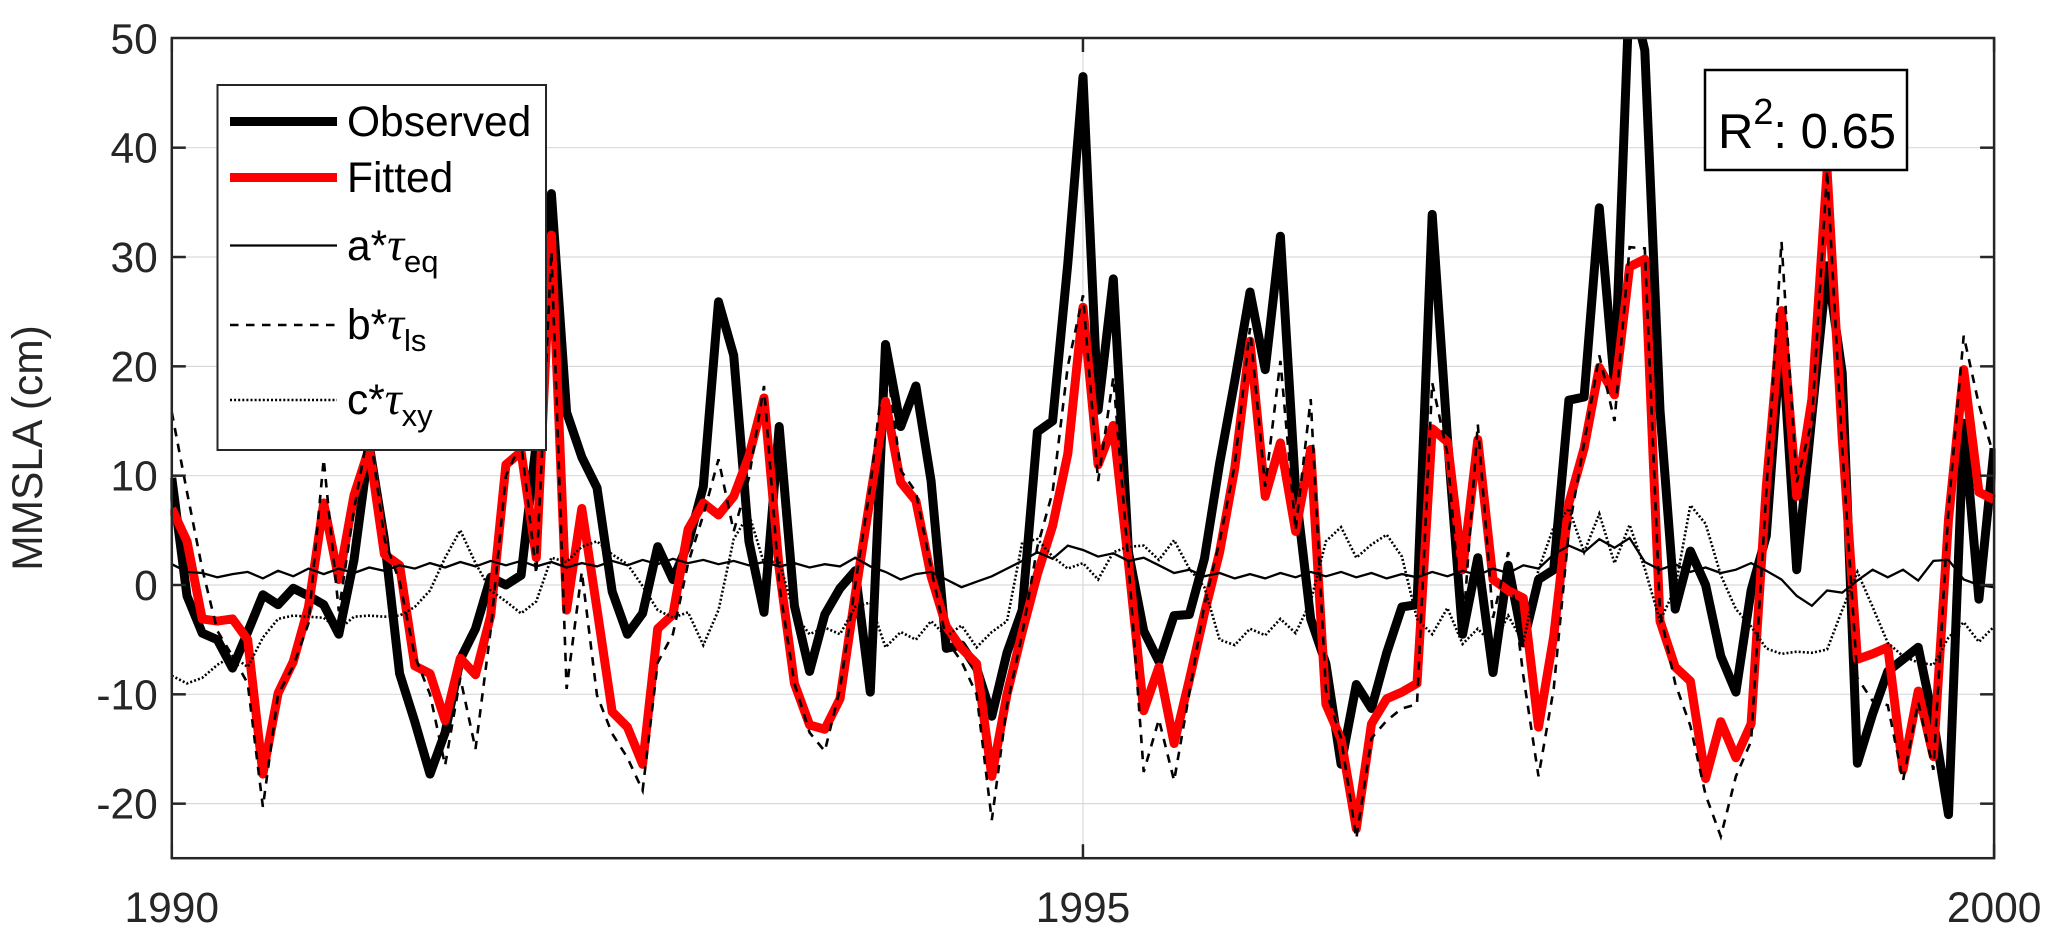 This screenshot has height=949, width=2067. I want to click on svg-text: 10, so click(134, 477).